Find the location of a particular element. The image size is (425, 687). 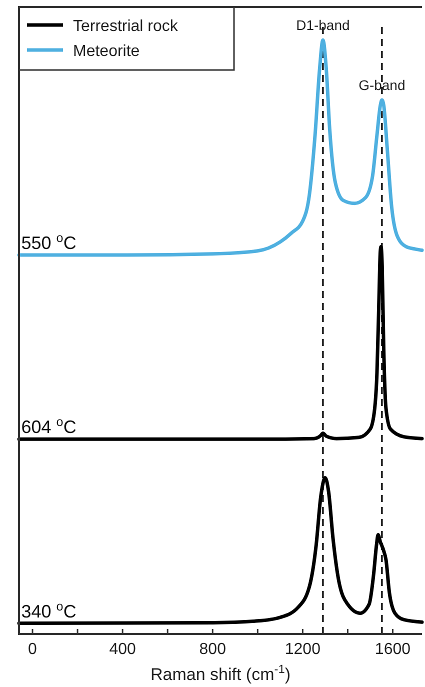

legend-label: Meteorite is located at coordinates (106, 51).